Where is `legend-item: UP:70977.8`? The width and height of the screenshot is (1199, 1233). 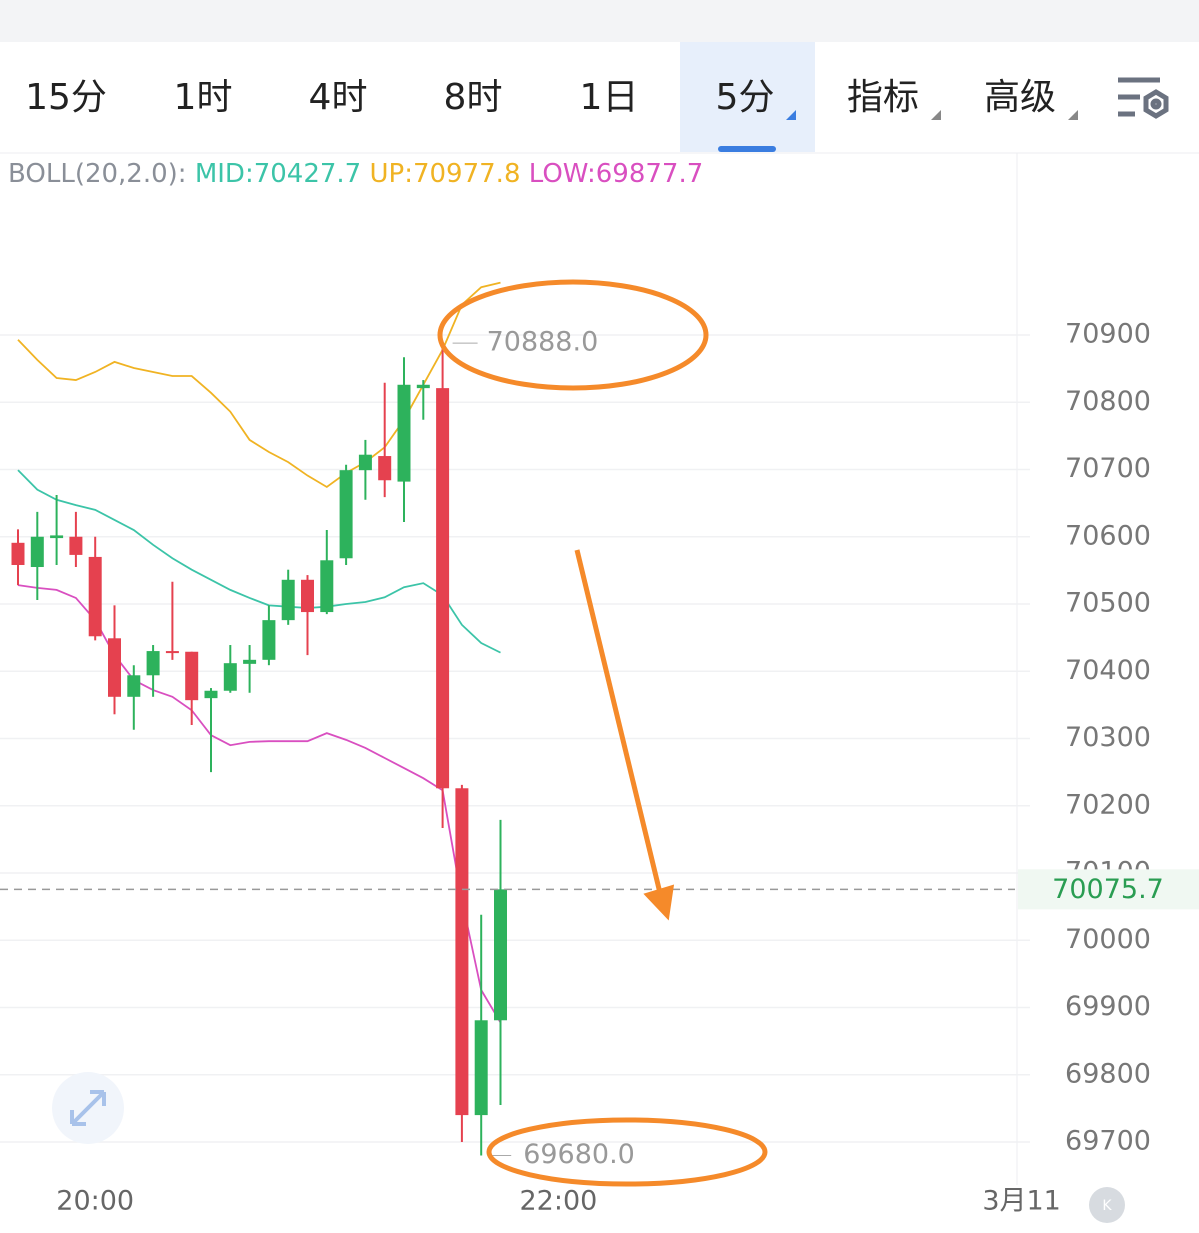 legend-item: UP:70977.8 is located at coordinates (445, 174).